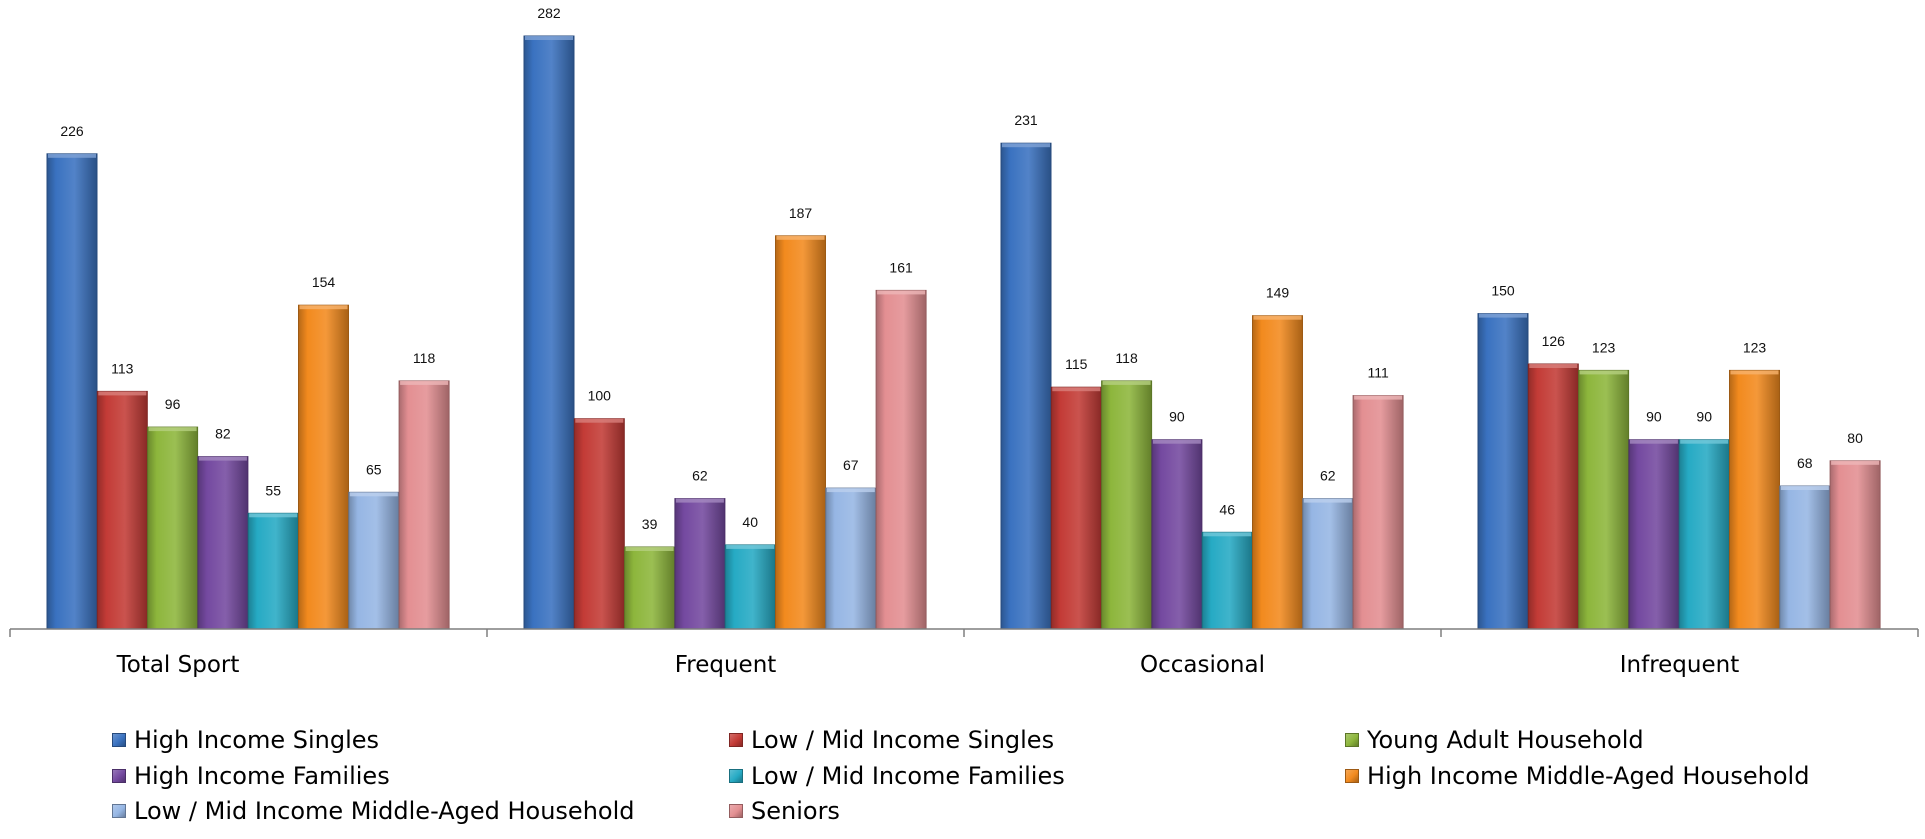 The height and width of the screenshot is (839, 1925). I want to click on data-label: 282, so click(549, 13).